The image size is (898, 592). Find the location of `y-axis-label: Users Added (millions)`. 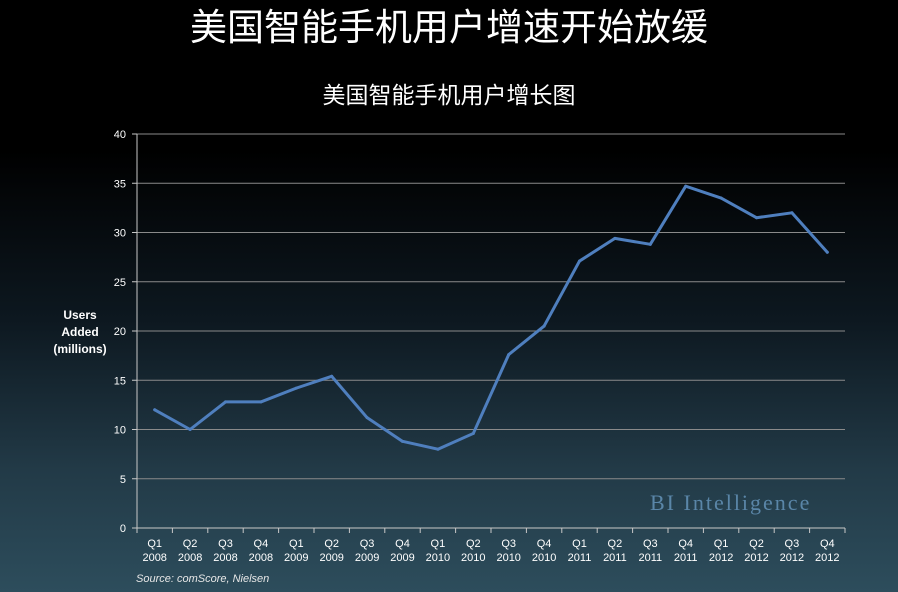

y-axis-label: Users Added (millions) is located at coordinates (80, 332).